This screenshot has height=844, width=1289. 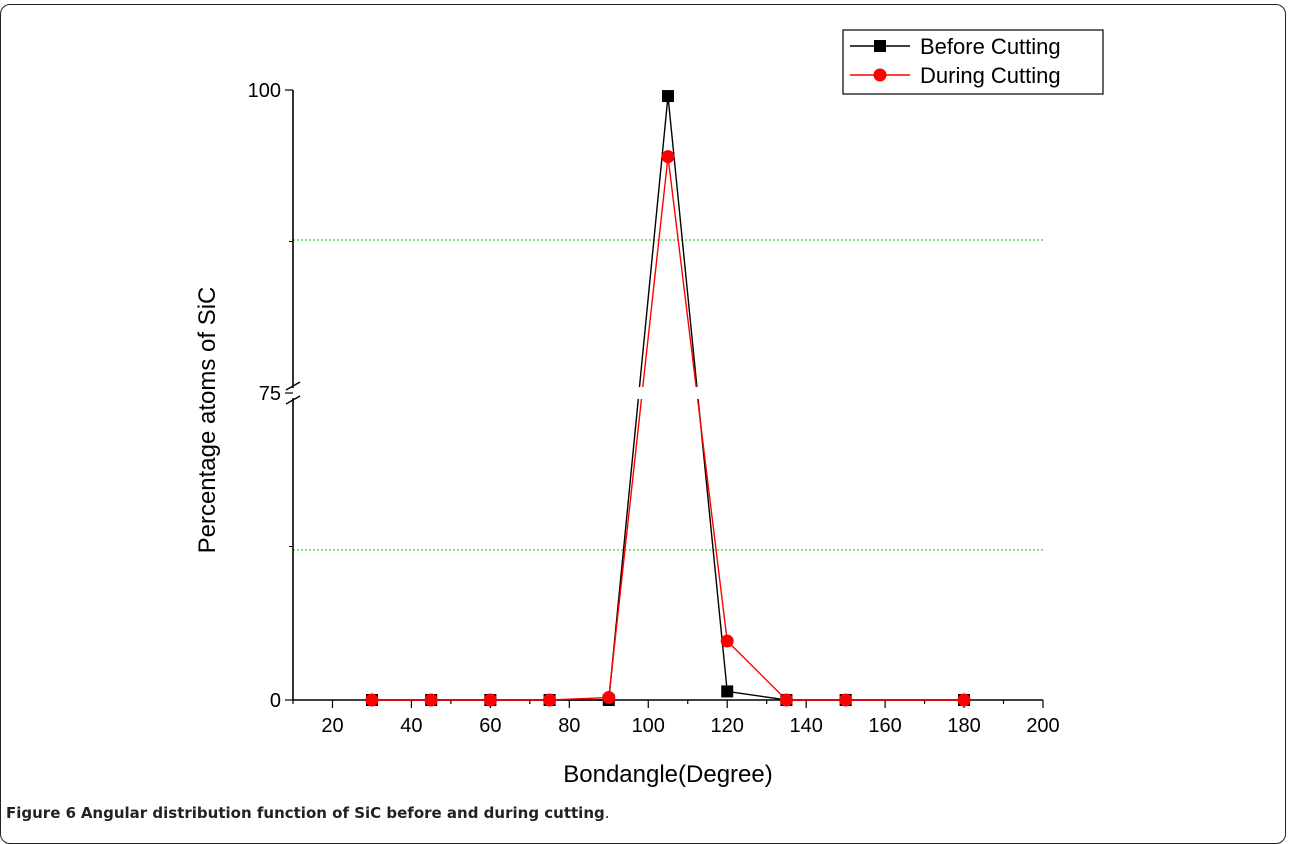 I want to click on x-tick-label: 80, so click(x=569, y=726).